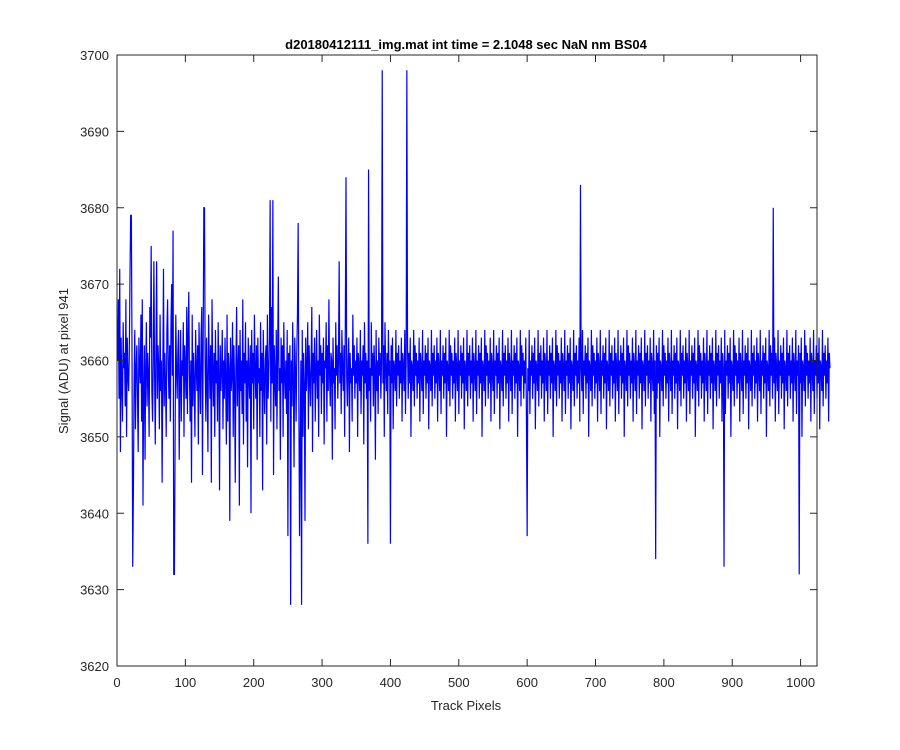  Describe the element at coordinates (63, 361) in the screenshot. I see `y-axis-label: Signal (ADU) at pixel 941` at that location.